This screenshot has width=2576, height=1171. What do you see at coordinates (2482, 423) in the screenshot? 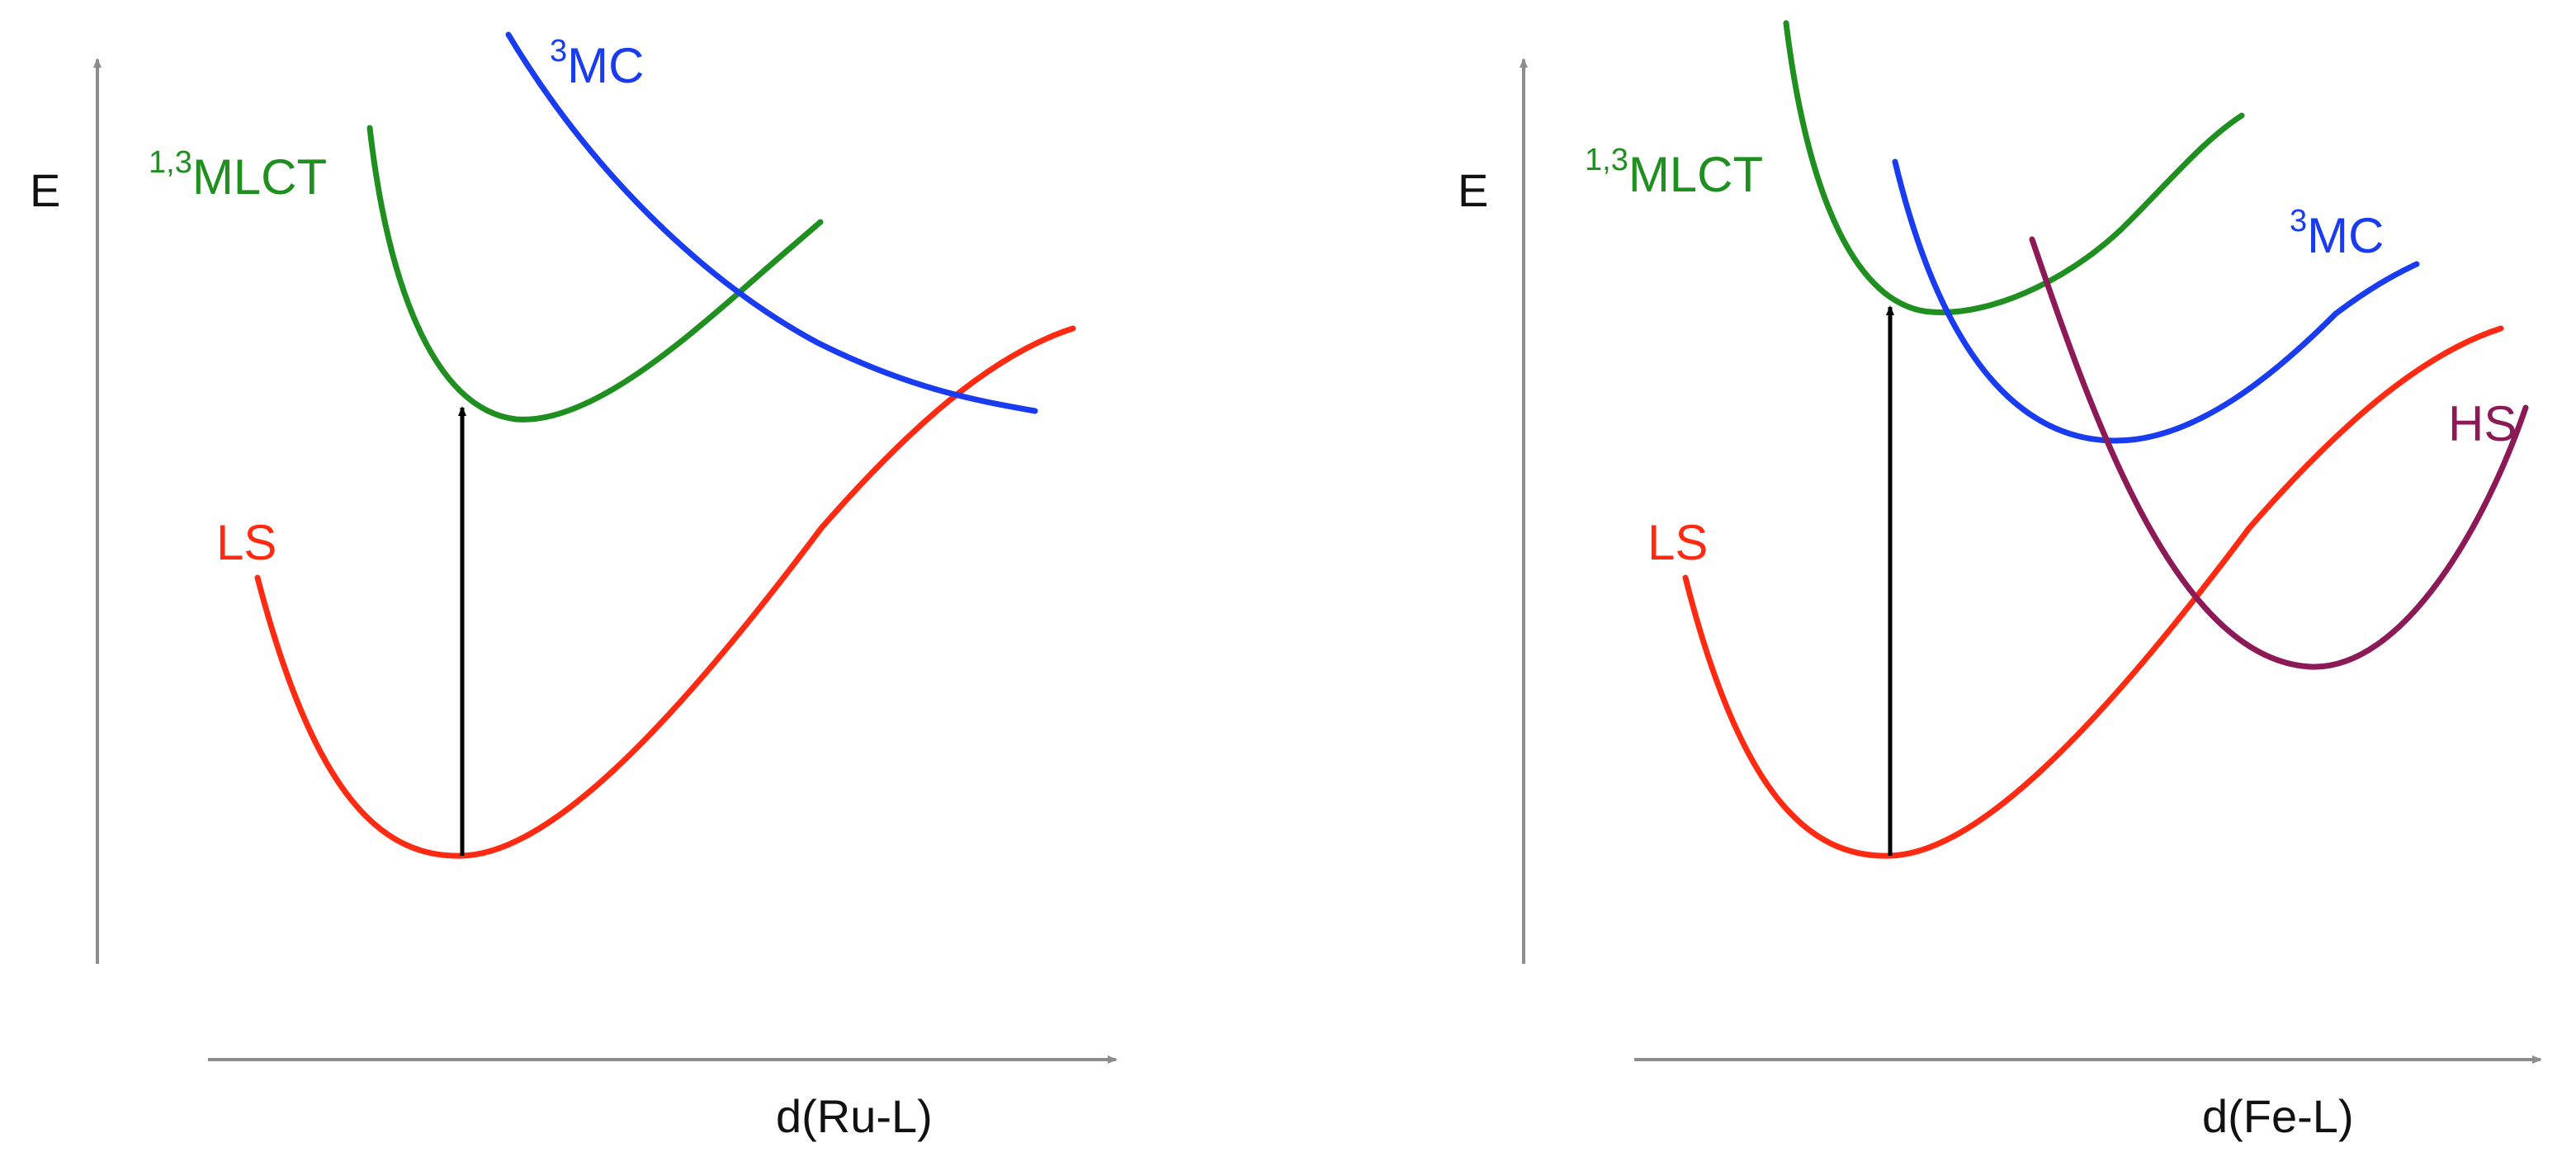
I see `hs-label: HS` at bounding box center [2482, 423].